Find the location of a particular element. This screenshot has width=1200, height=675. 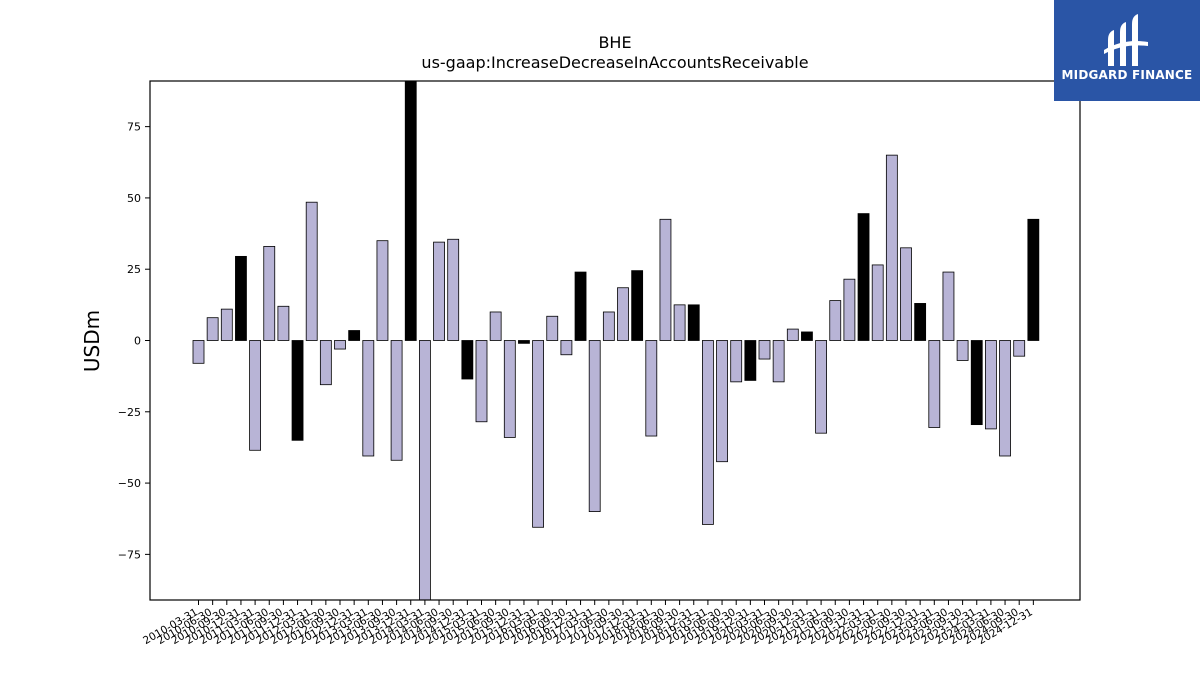

brand-logo: MIDGARD FINANCE is located at coordinates (1127, 50).